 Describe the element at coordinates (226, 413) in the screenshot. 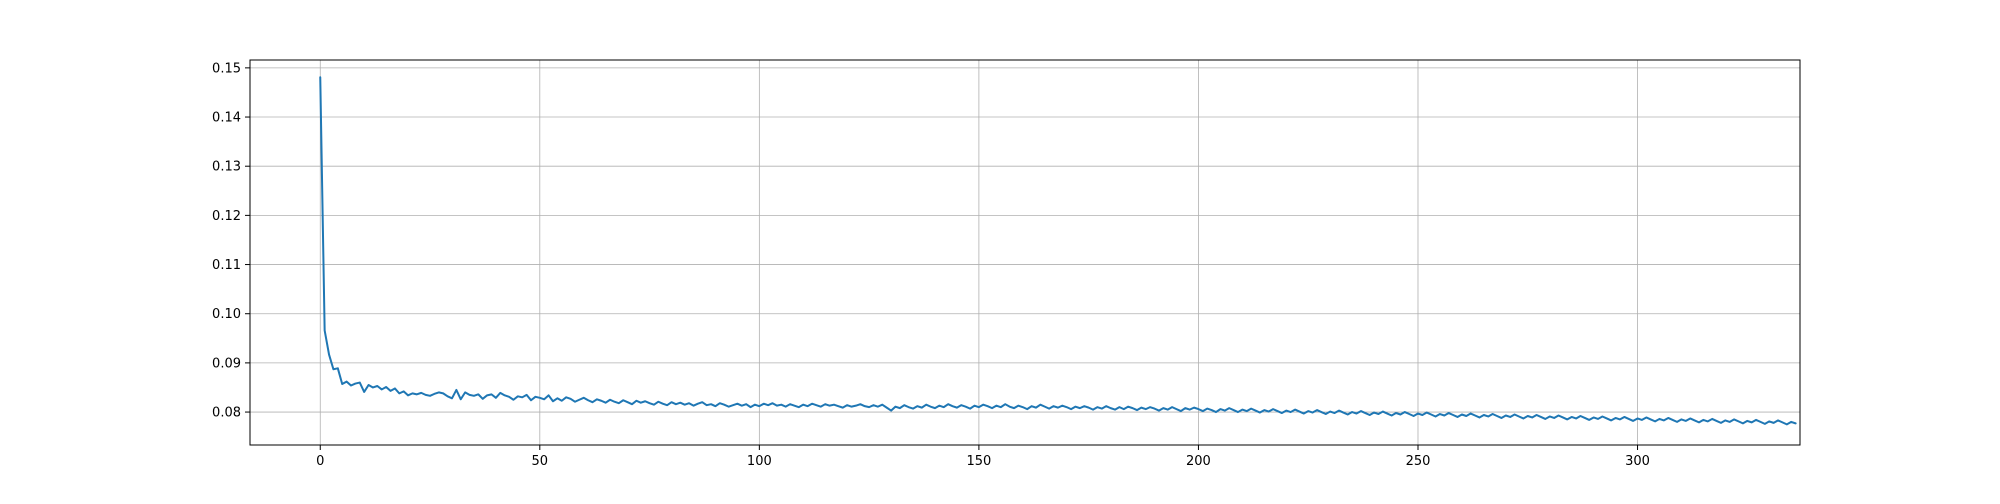

I see `y-tick-label: 0.08` at that location.